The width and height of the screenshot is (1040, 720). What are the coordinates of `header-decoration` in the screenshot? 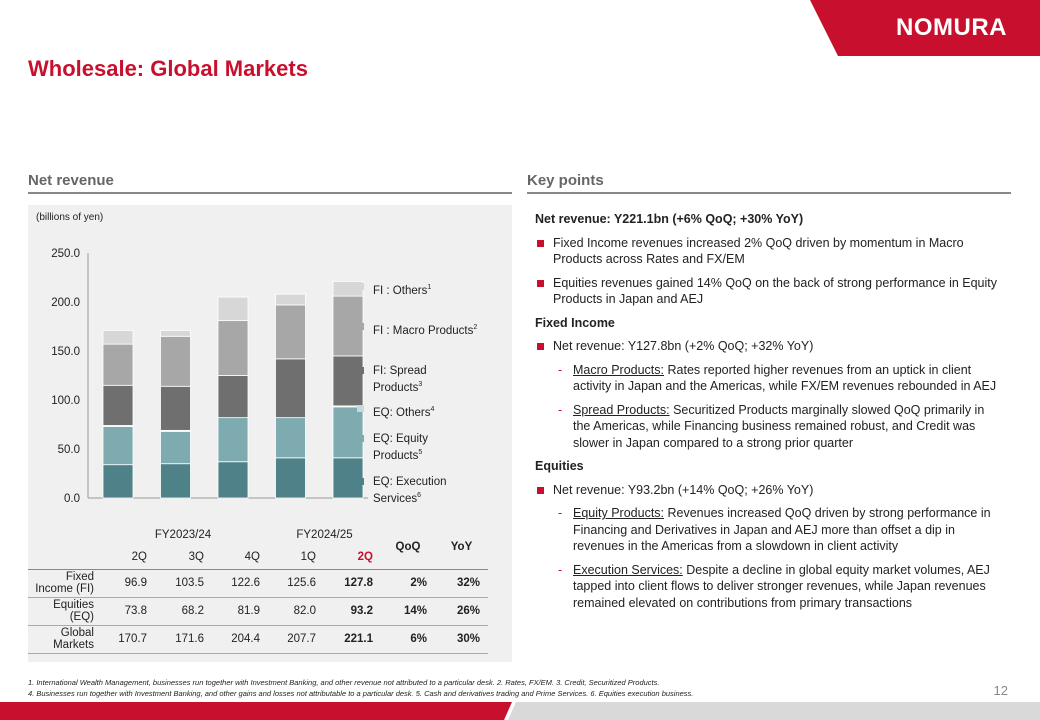 It's located at (925, 28).